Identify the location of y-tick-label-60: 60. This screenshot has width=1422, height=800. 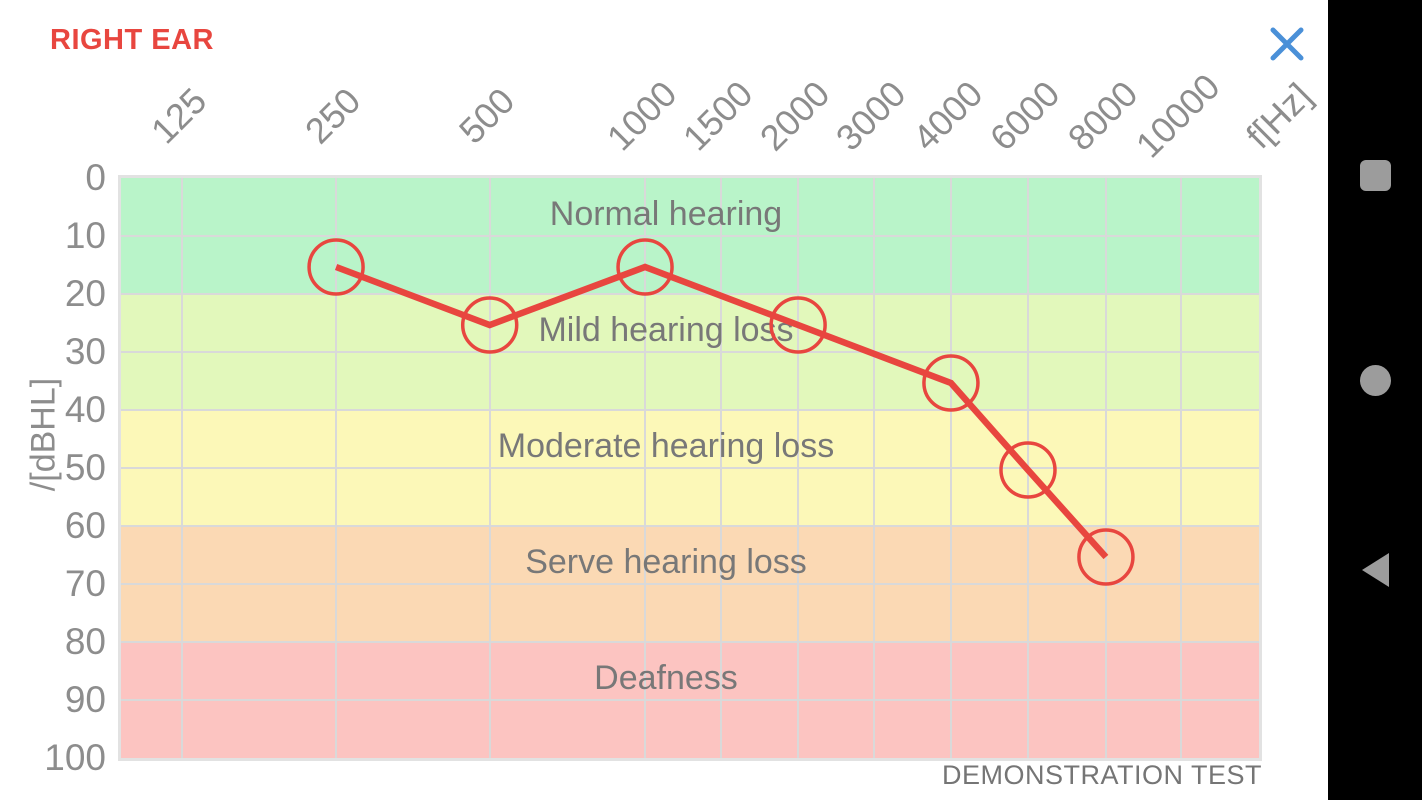
(85, 525).